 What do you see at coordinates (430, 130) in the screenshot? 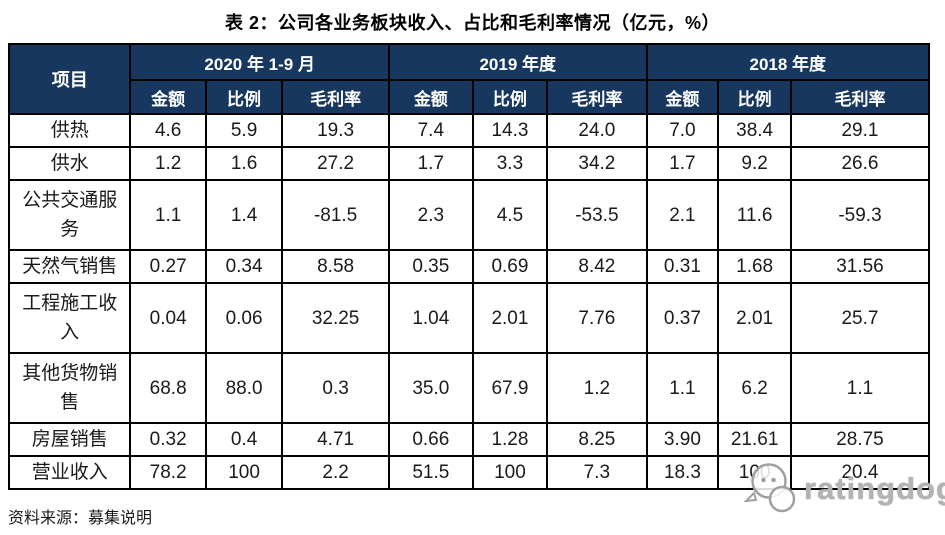
I see `data-cell: 7.4` at bounding box center [430, 130].